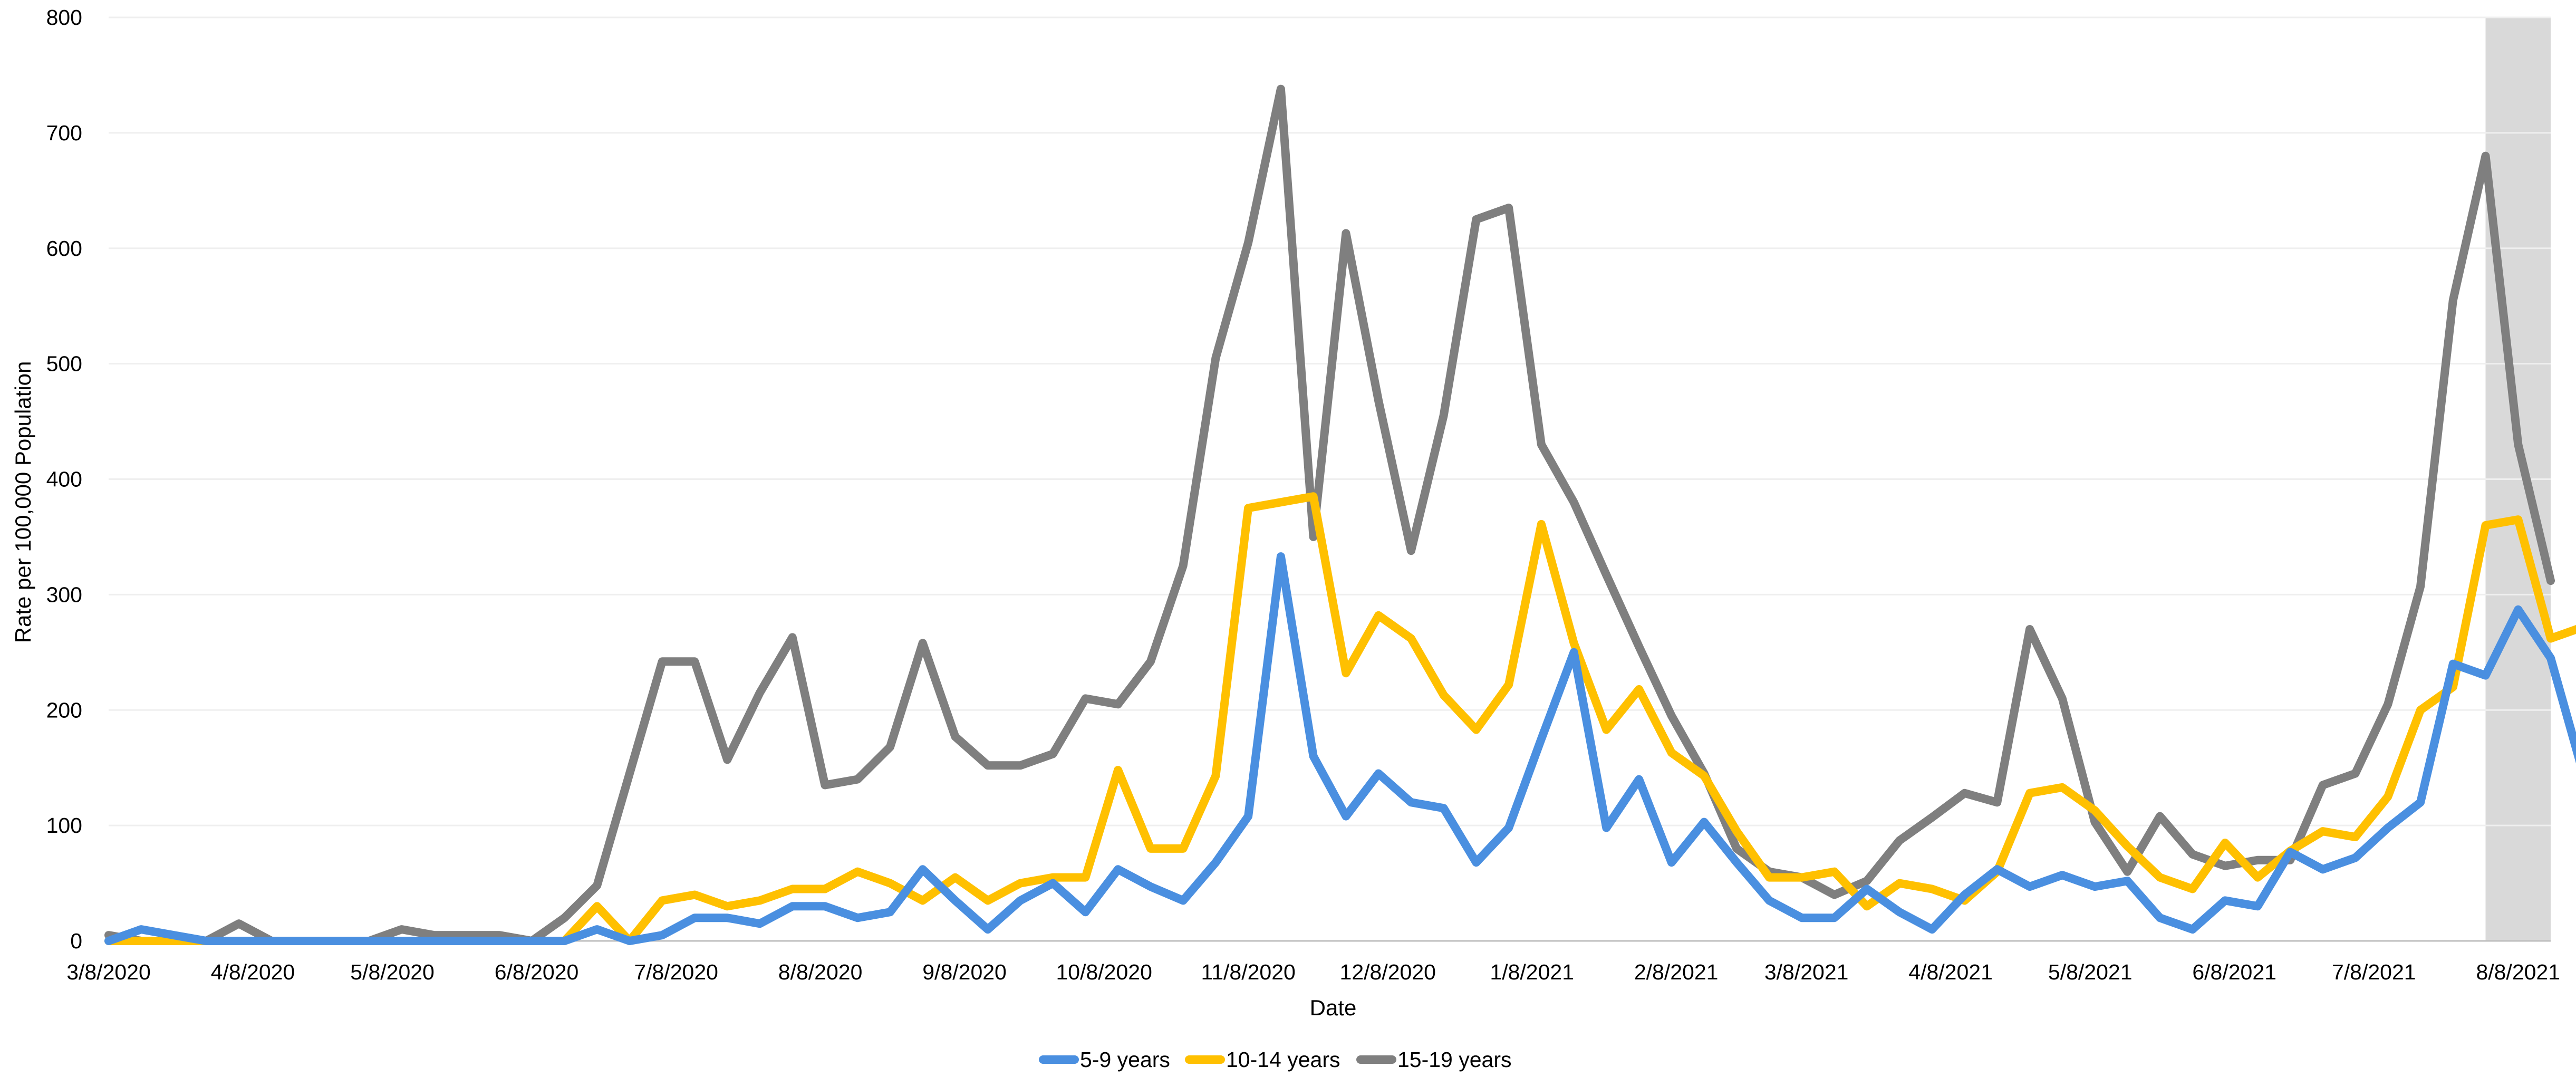 The width and height of the screenshot is (2576, 1077). What do you see at coordinates (1333, 1007) in the screenshot?
I see `x-axis-title: Date` at bounding box center [1333, 1007].